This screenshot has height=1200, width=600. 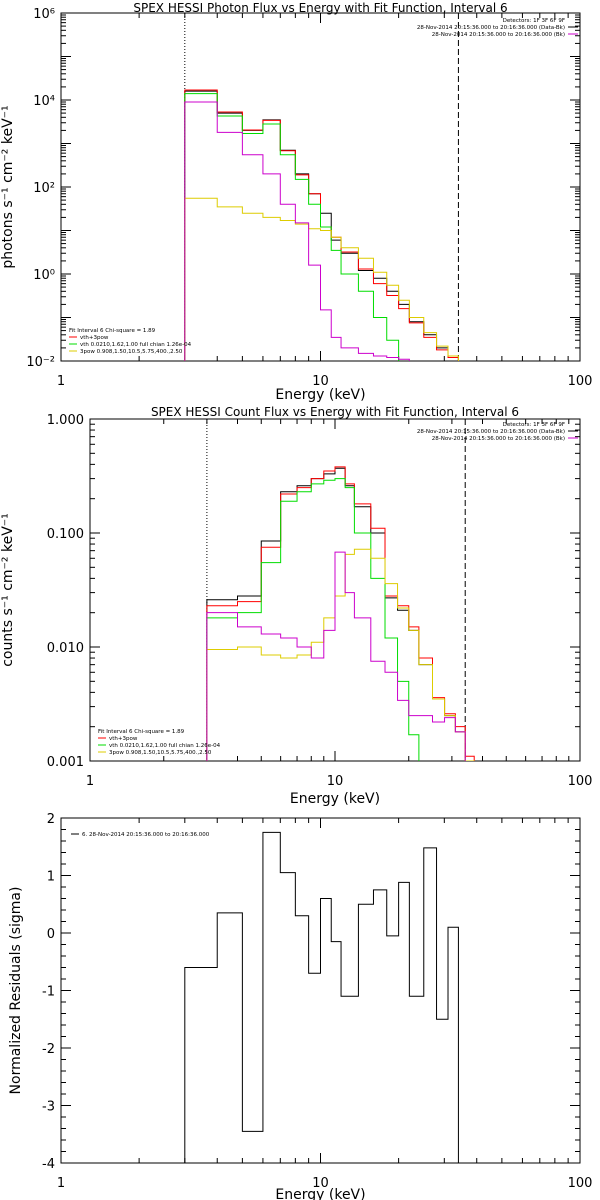 I want to click on y-tick-label: 10⁶, so click(x=44, y=14).